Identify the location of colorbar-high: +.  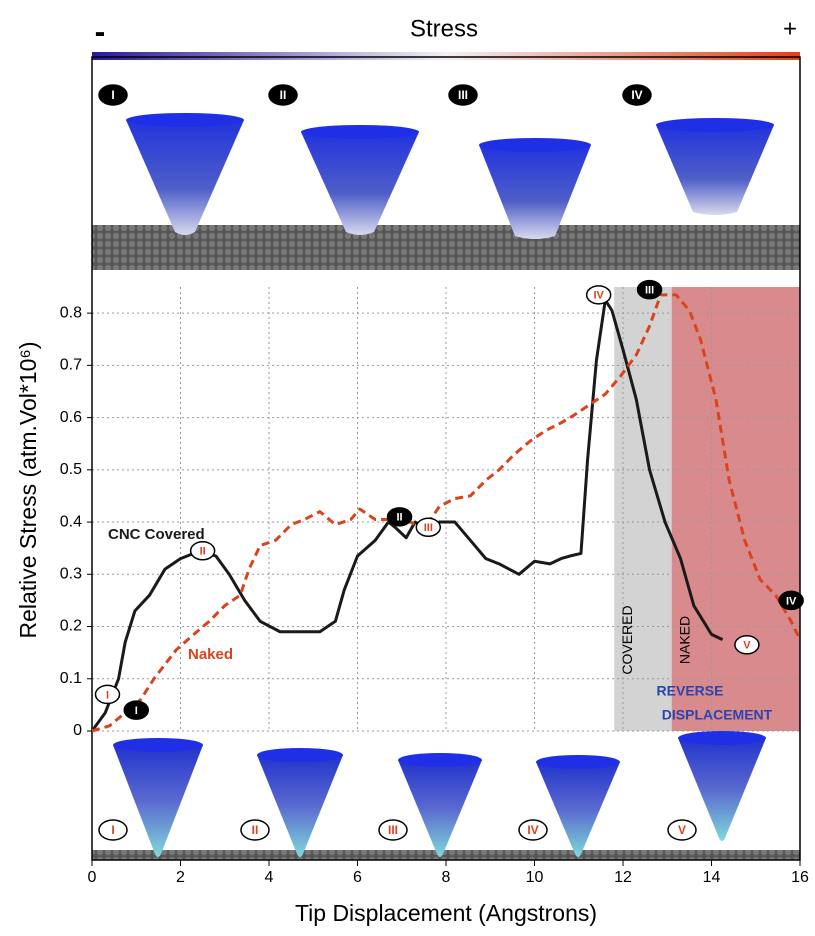
(790, 28).